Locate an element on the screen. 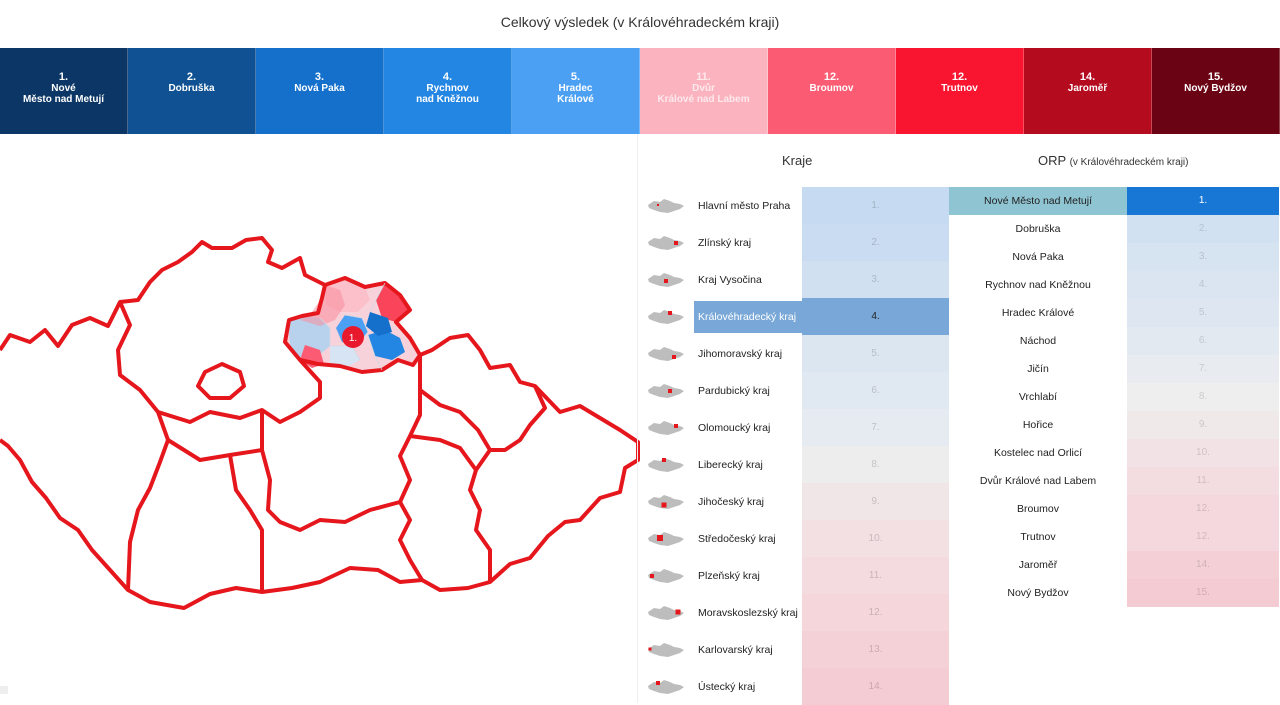 The width and height of the screenshot is (1280, 705). ranking-tile: 4. Rychnov nad Kněžnou is located at coordinates (448, 91).